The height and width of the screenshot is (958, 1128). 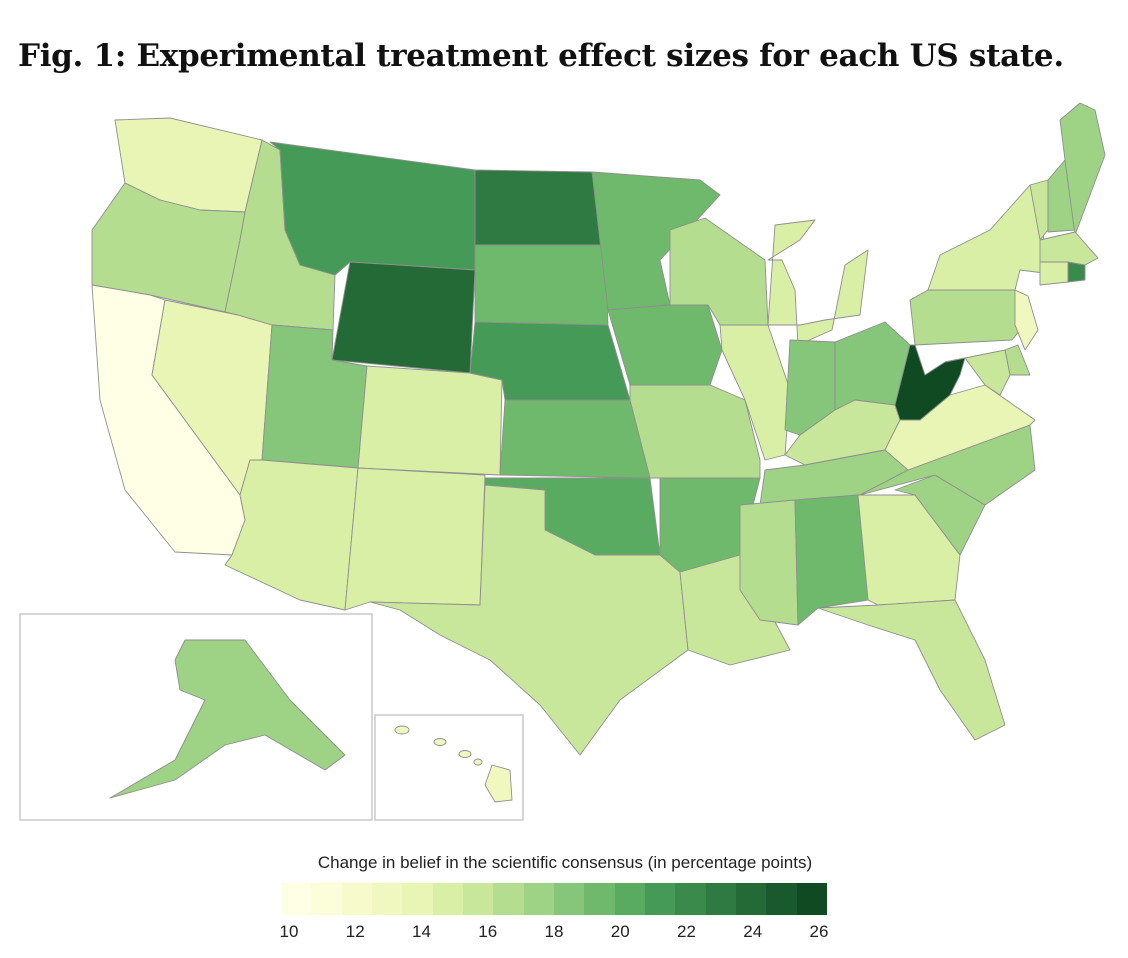 What do you see at coordinates (421, 931) in the screenshot?
I see `legend-tick-label: 14` at bounding box center [421, 931].